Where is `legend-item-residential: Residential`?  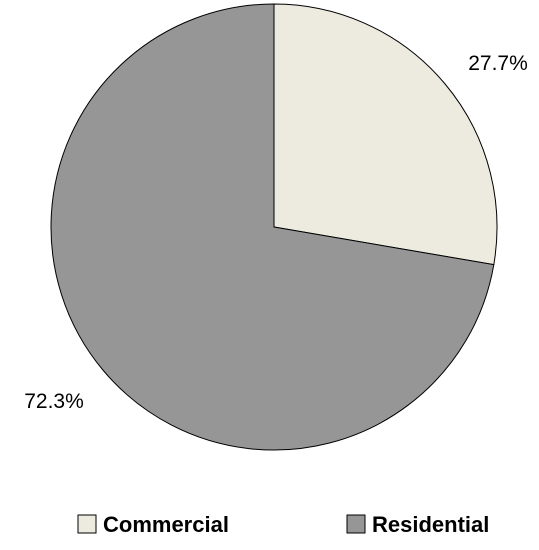
legend-item-residential: Residential is located at coordinates (417, 524).